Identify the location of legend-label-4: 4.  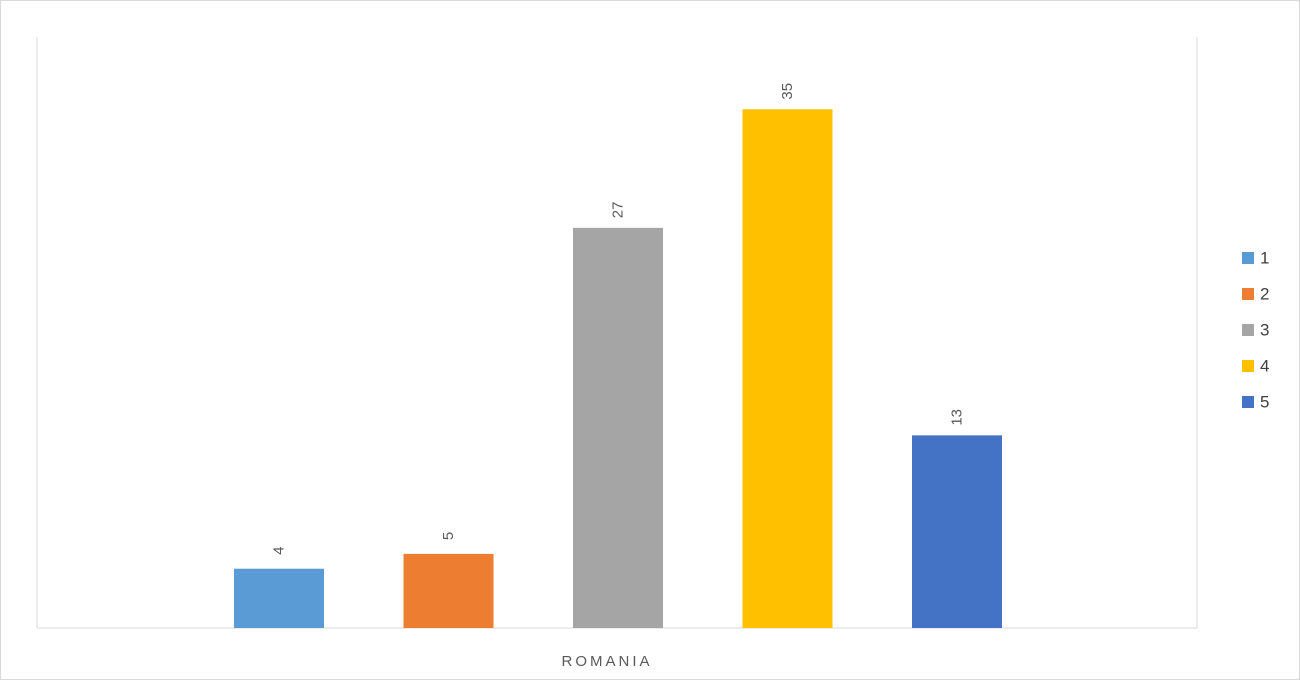
(1264, 366).